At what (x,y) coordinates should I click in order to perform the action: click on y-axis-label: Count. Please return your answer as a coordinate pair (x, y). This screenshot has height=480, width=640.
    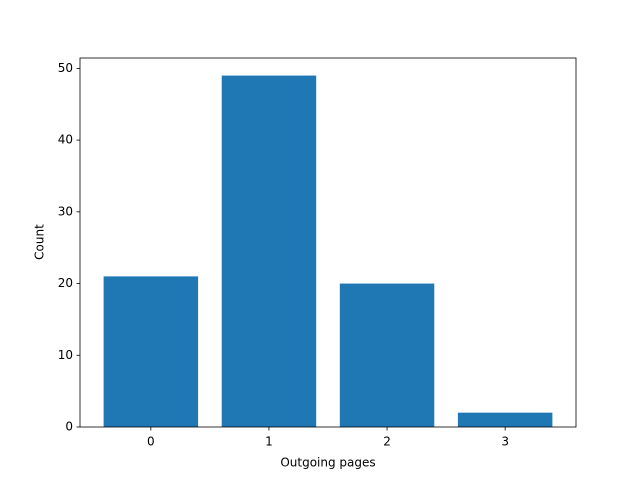
    Looking at the image, I should click on (40, 242).